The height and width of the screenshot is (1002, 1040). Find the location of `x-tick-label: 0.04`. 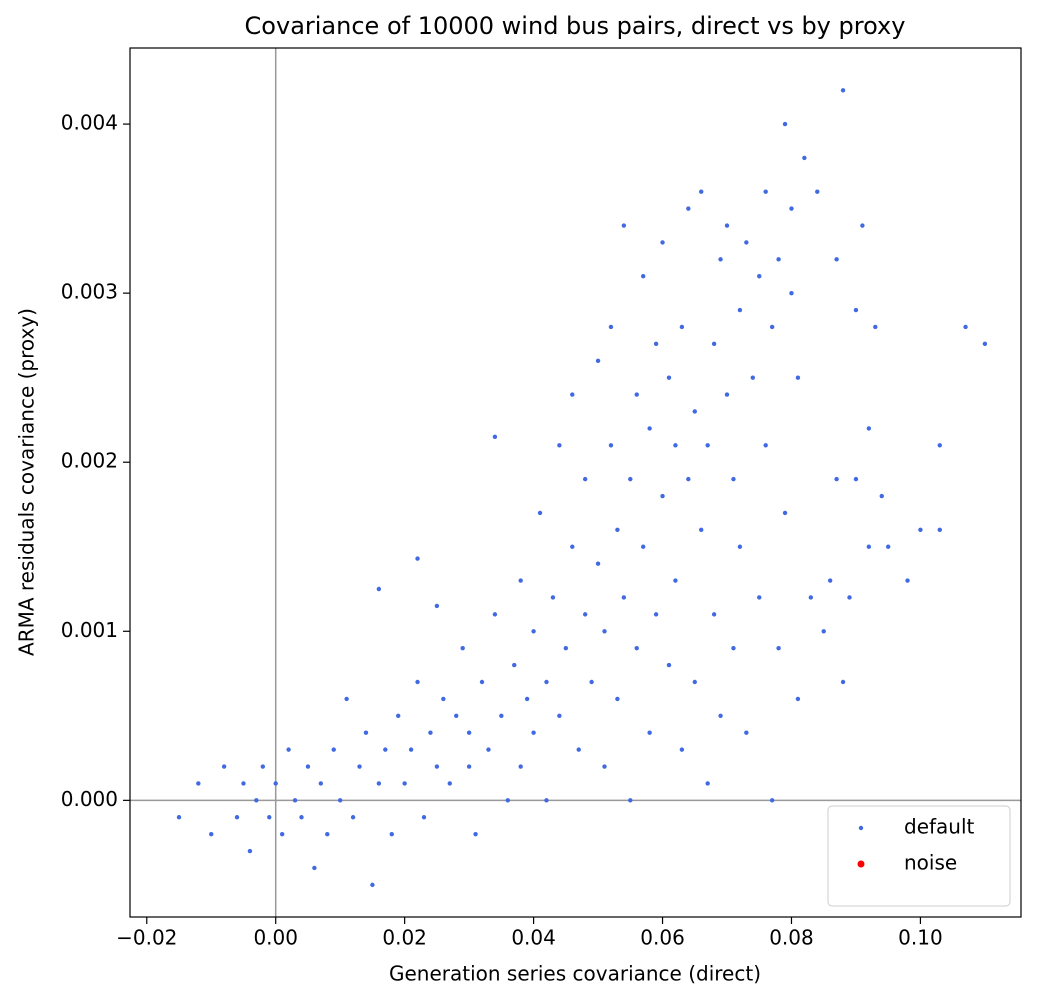

x-tick-label: 0.04 is located at coordinates (533, 938).